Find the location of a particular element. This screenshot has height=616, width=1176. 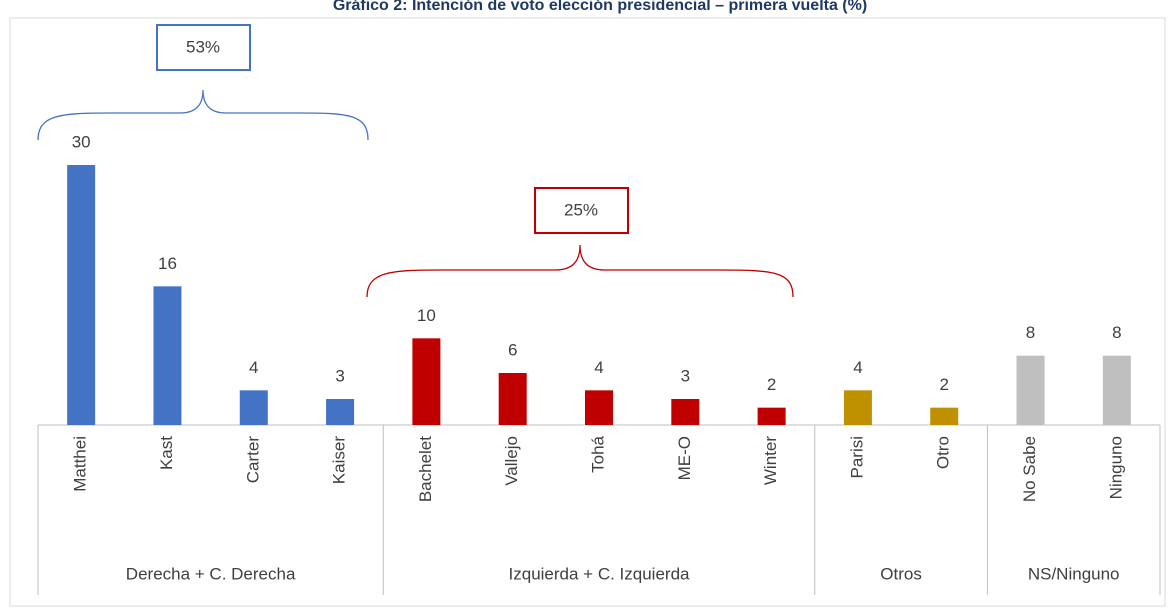

data-label: 10 is located at coordinates (426, 315).